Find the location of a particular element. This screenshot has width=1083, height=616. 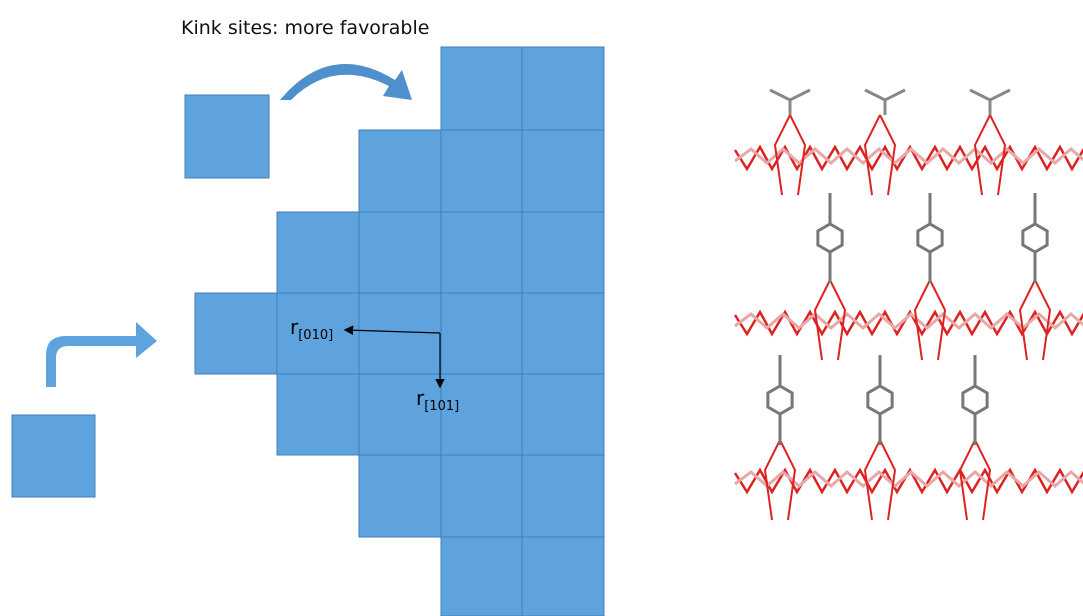

title: Kink sites: more favorable is located at coordinates (305, 28).